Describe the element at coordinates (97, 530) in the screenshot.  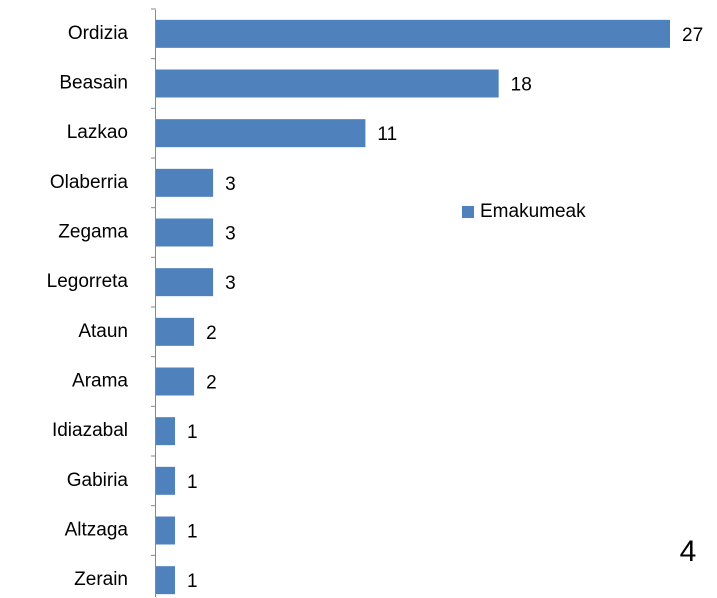
I see `y-tick-label: Altzaga` at that location.